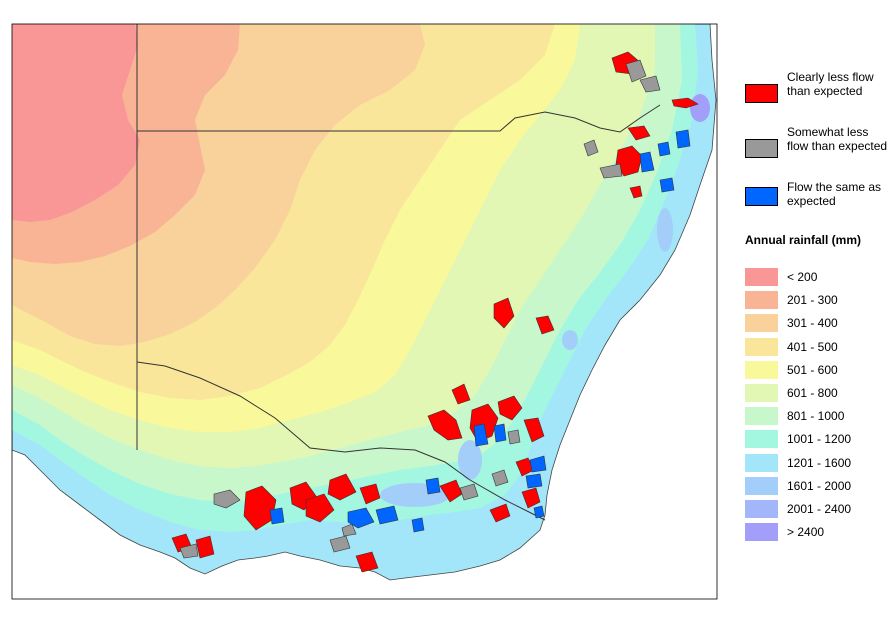 The width and height of the screenshot is (892, 631). I want to click on rainfall-legend-label: > 2400, so click(806, 532).